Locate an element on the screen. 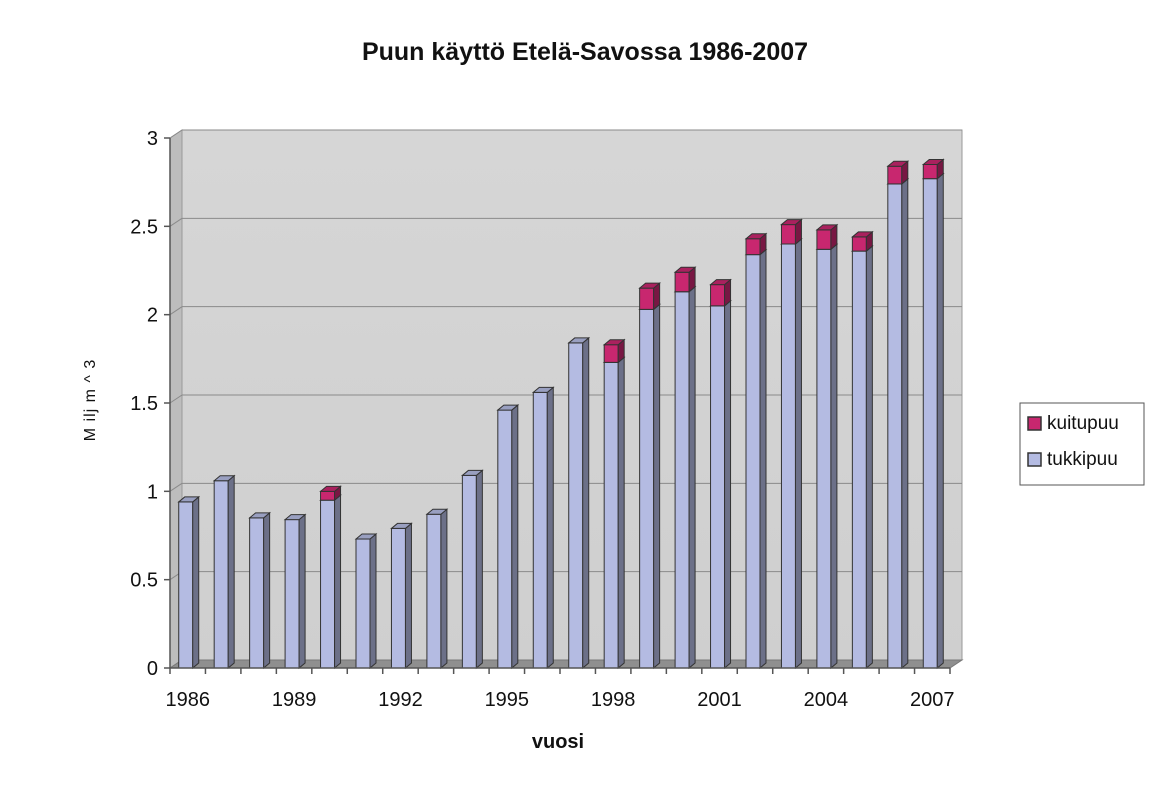 The height and width of the screenshot is (792, 1155). x-tick-label: 1995 is located at coordinates (507, 700).